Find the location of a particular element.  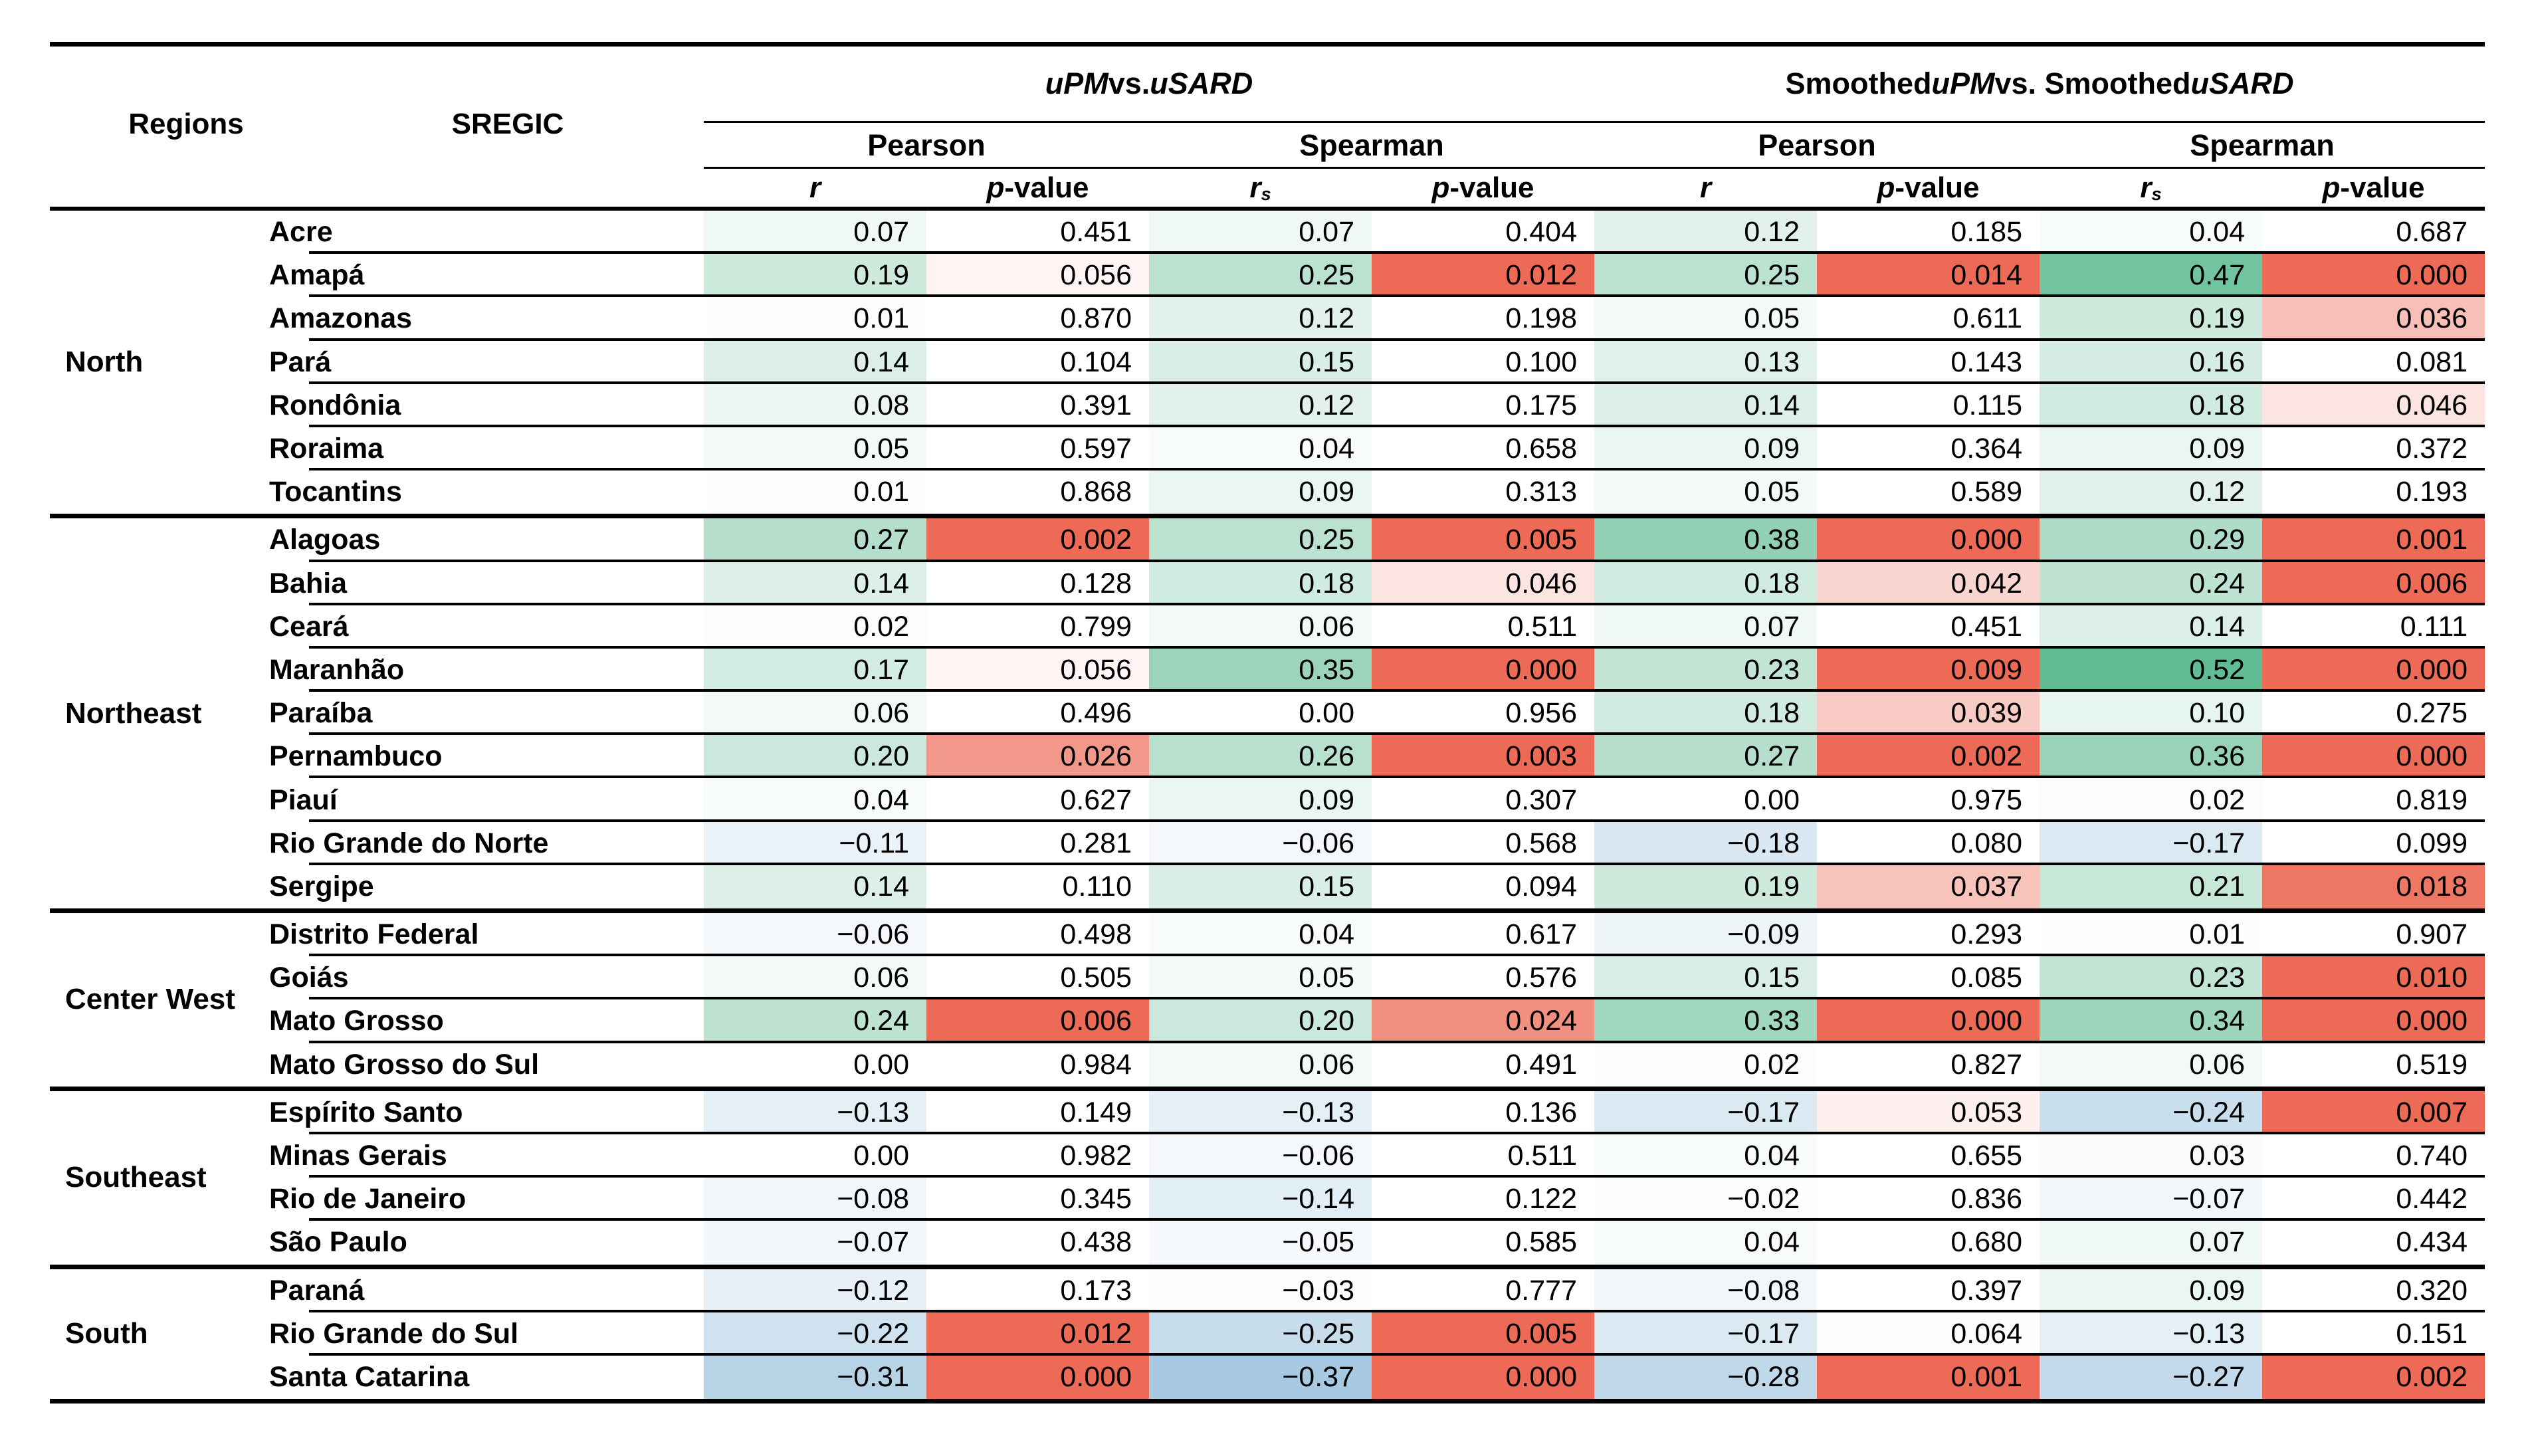

p-value-cell: 0.100 is located at coordinates (1483, 362).